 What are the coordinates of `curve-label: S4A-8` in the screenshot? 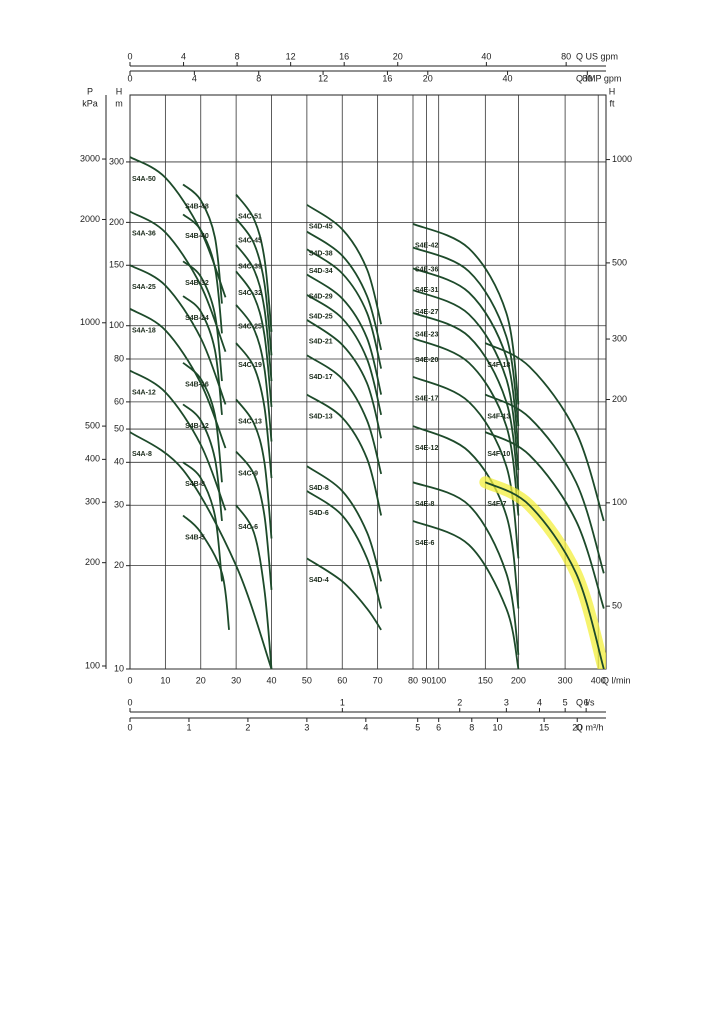 It's located at (142, 454).